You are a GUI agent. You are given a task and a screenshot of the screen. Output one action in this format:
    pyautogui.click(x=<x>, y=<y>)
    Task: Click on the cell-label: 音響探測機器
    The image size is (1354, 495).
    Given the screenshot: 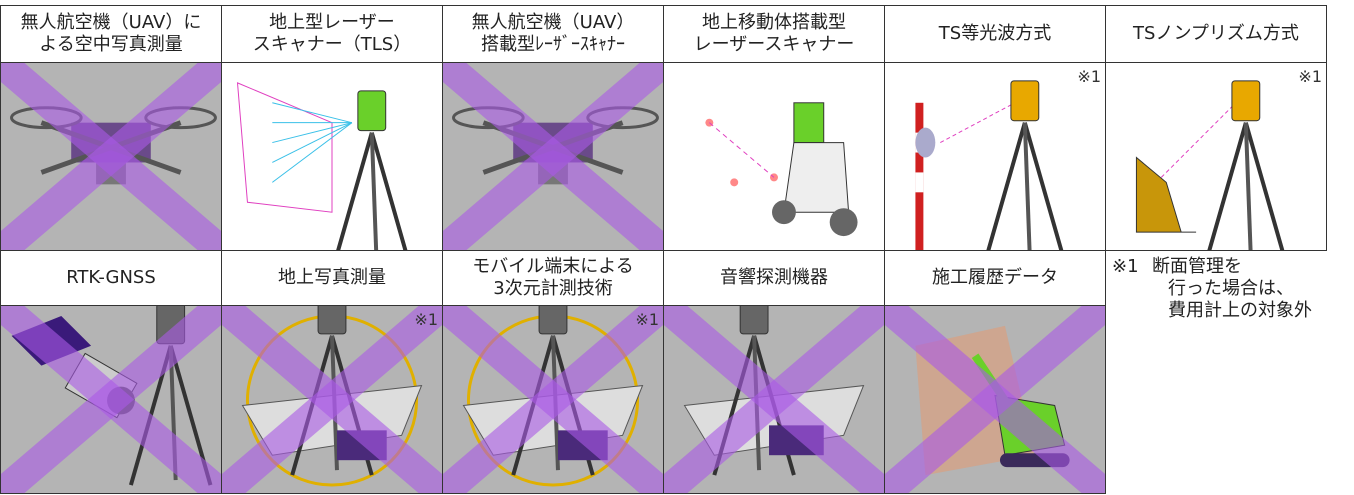 What is the action you would take?
    pyautogui.click(x=774, y=277)
    